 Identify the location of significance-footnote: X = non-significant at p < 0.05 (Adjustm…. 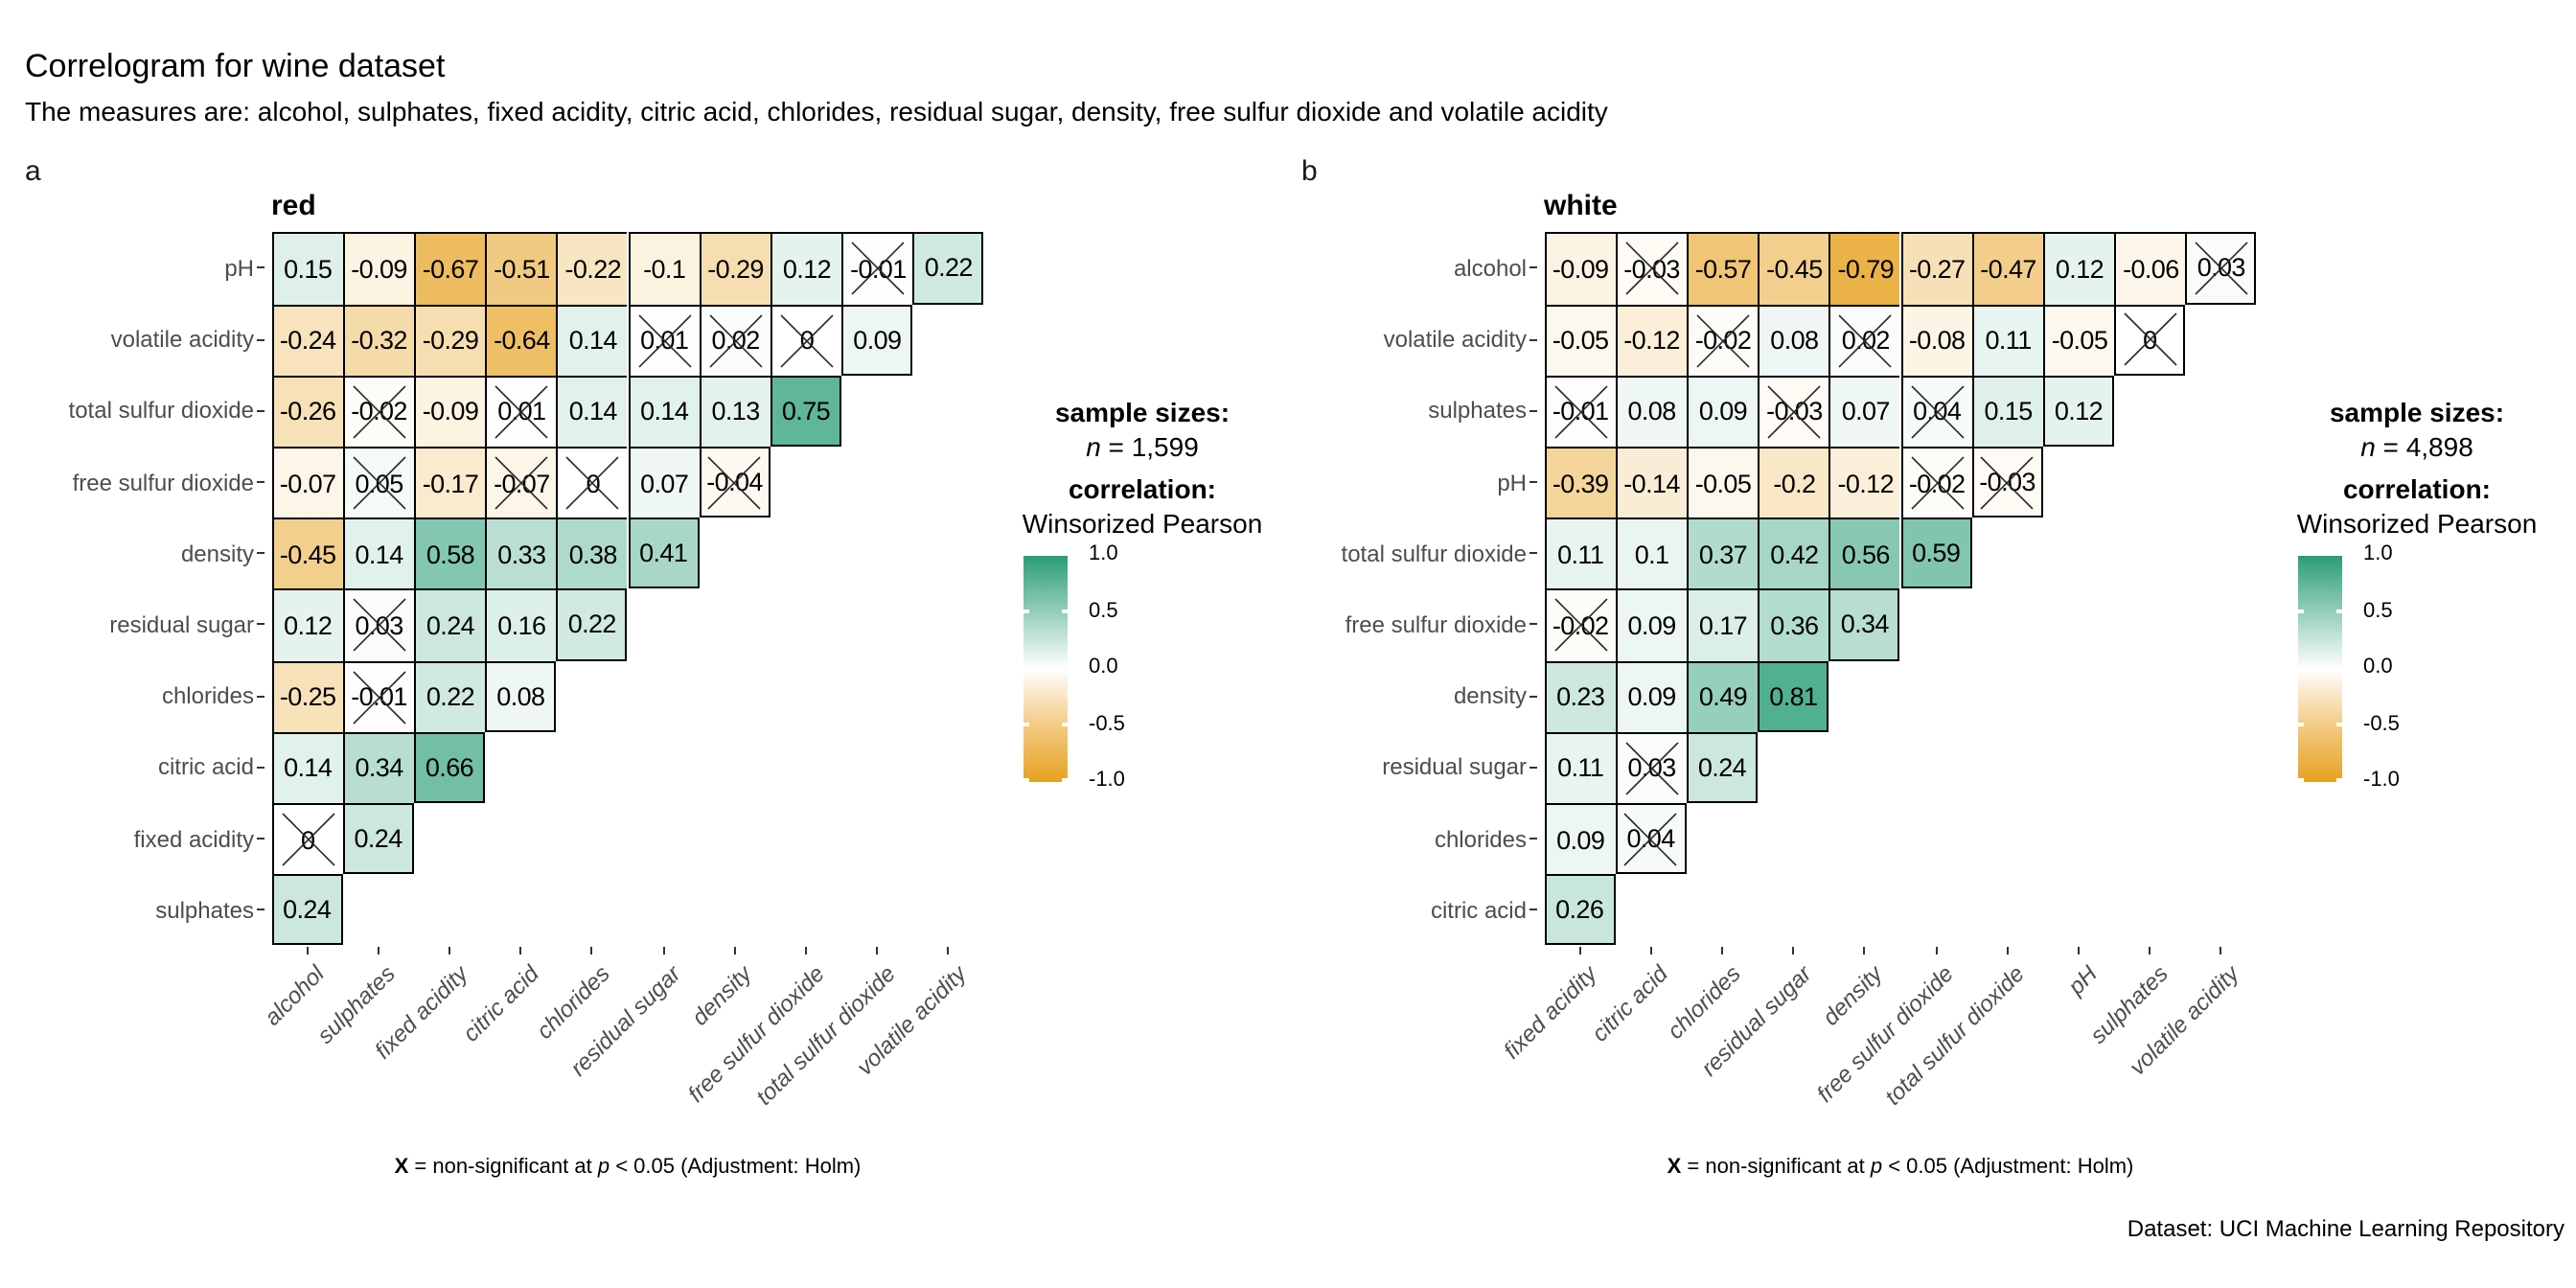
(1901, 1167).